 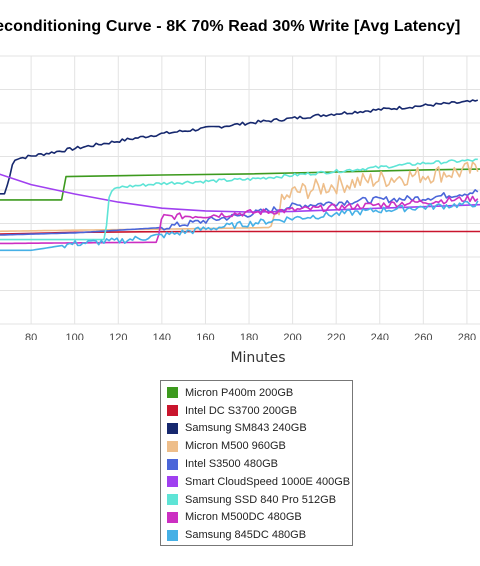 What do you see at coordinates (75, 336) in the screenshot?
I see `x-tick-label: 100` at bounding box center [75, 336].